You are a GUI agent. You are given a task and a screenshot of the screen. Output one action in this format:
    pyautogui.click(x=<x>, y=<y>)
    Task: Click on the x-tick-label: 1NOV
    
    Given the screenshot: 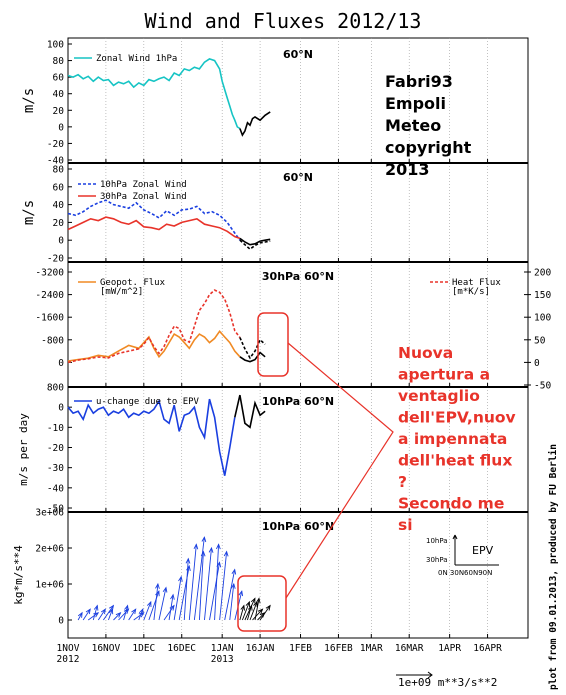 What is the action you would take?
    pyautogui.click(x=68, y=648)
    